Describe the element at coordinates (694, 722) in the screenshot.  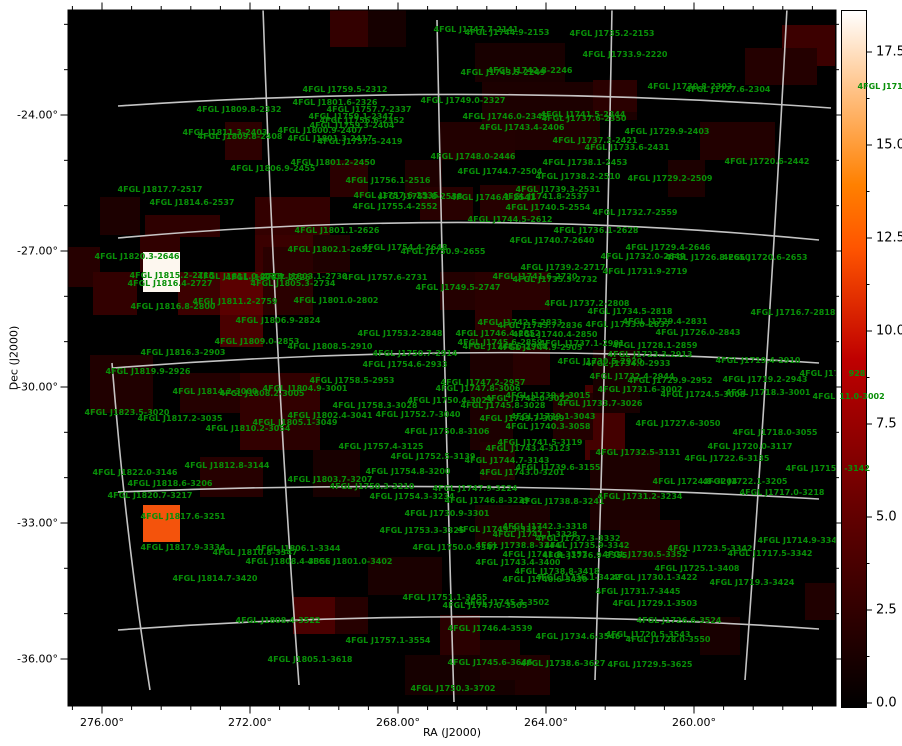
I see `x-tick-label: 260.00°` at that location.